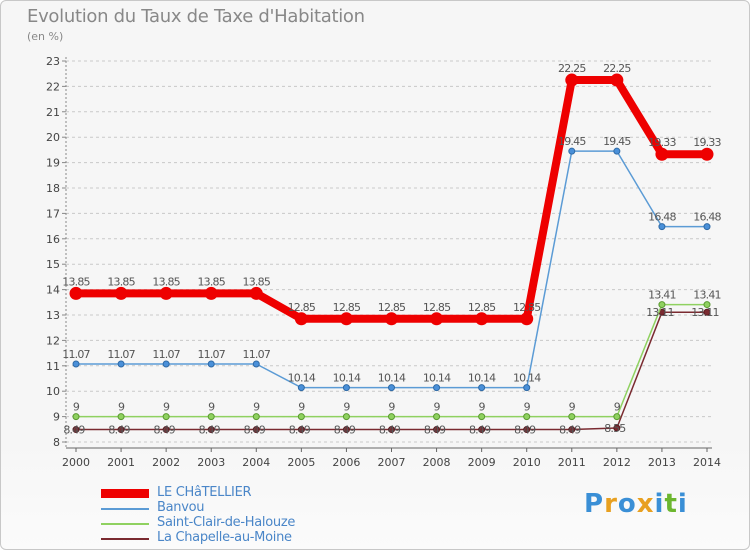 The width and height of the screenshot is (750, 550). Describe the element at coordinates (121, 462) in the screenshot. I see `x-tick-label: 2001` at that location.